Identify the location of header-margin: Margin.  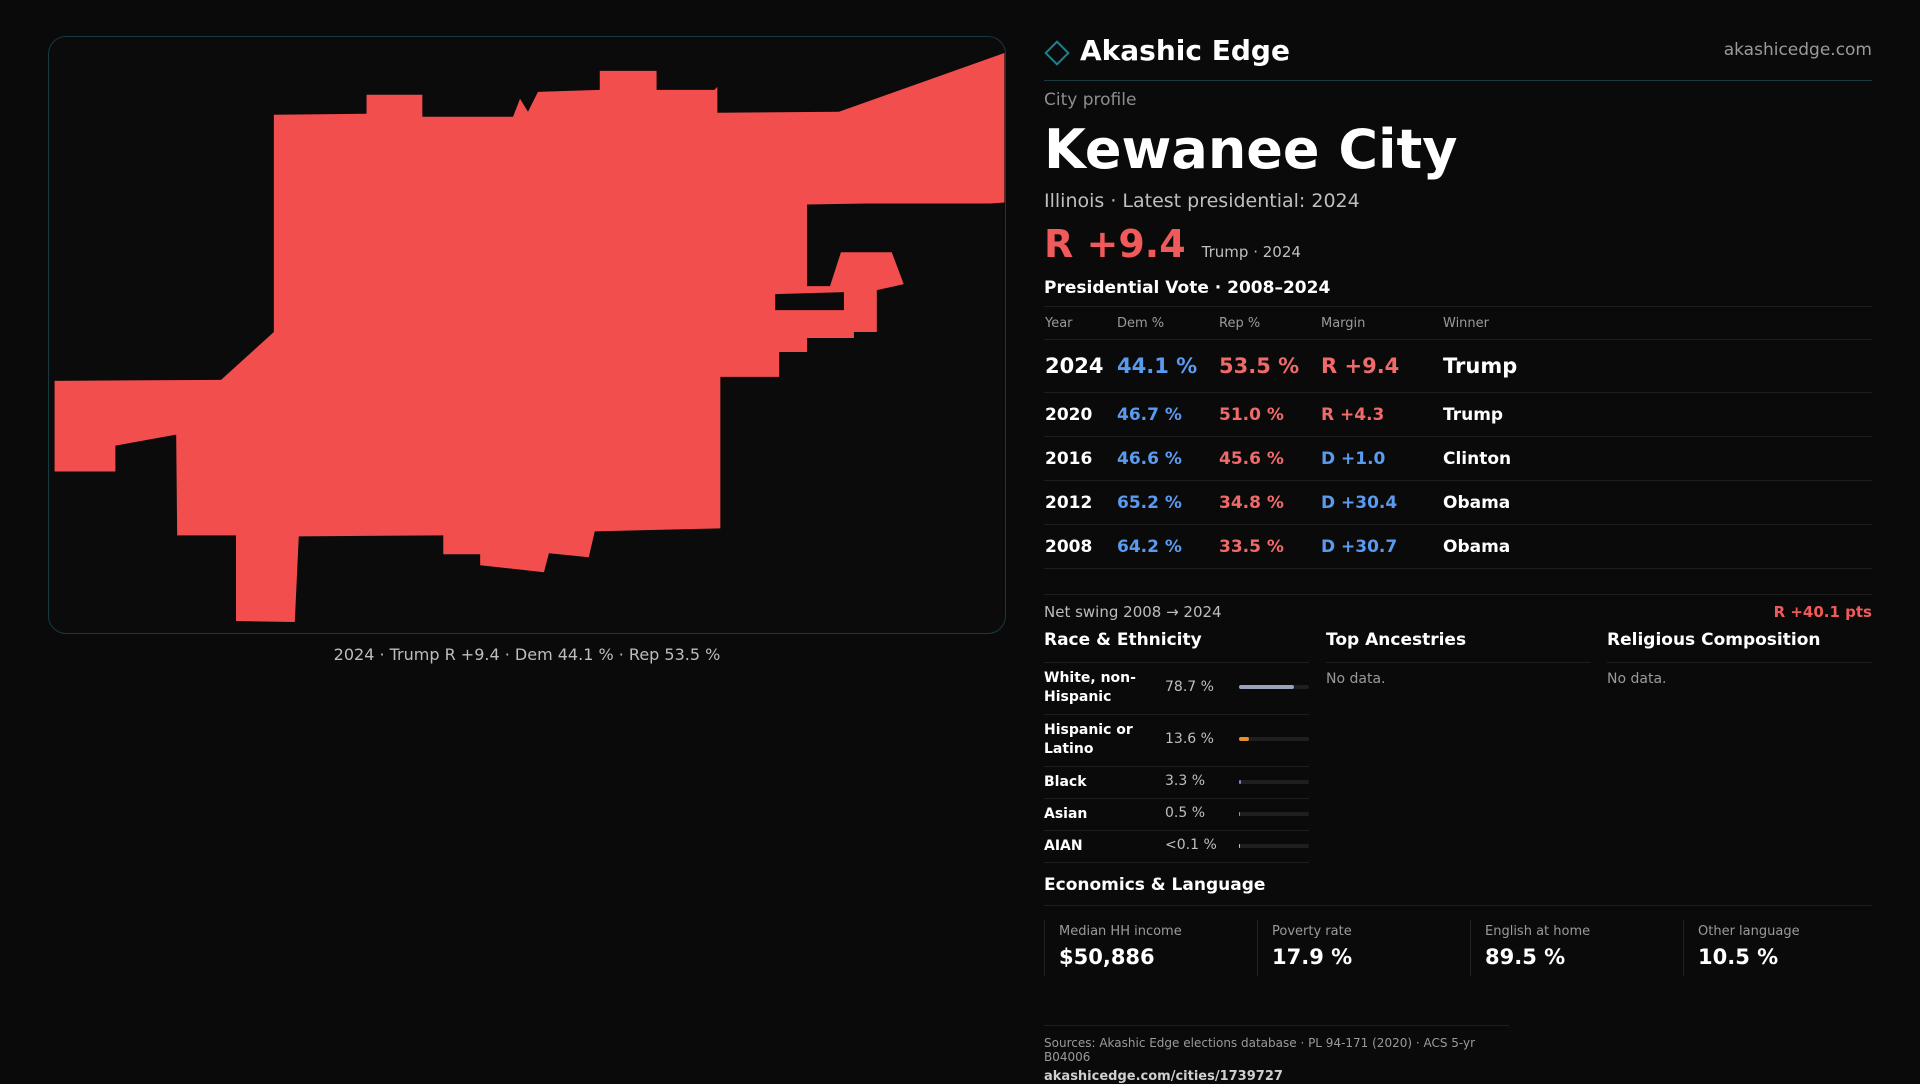
(1381, 323).